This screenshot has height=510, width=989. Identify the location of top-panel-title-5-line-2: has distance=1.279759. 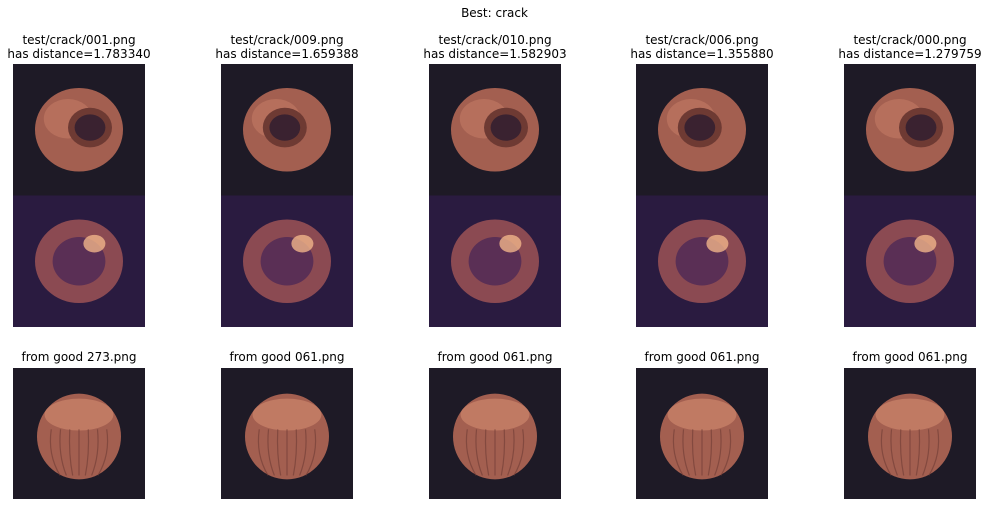
(910, 54).